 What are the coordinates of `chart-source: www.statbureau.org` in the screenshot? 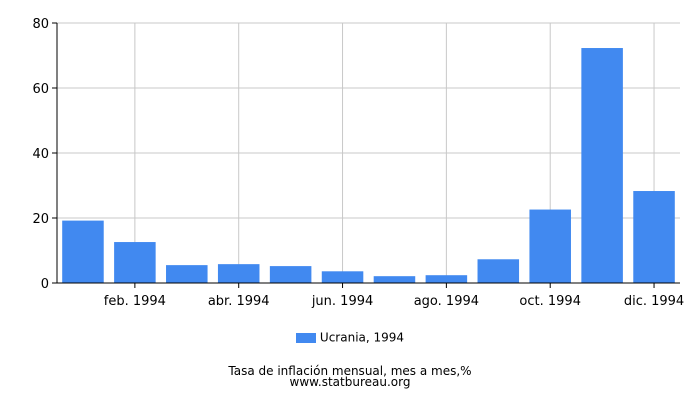 It's located at (350, 382).